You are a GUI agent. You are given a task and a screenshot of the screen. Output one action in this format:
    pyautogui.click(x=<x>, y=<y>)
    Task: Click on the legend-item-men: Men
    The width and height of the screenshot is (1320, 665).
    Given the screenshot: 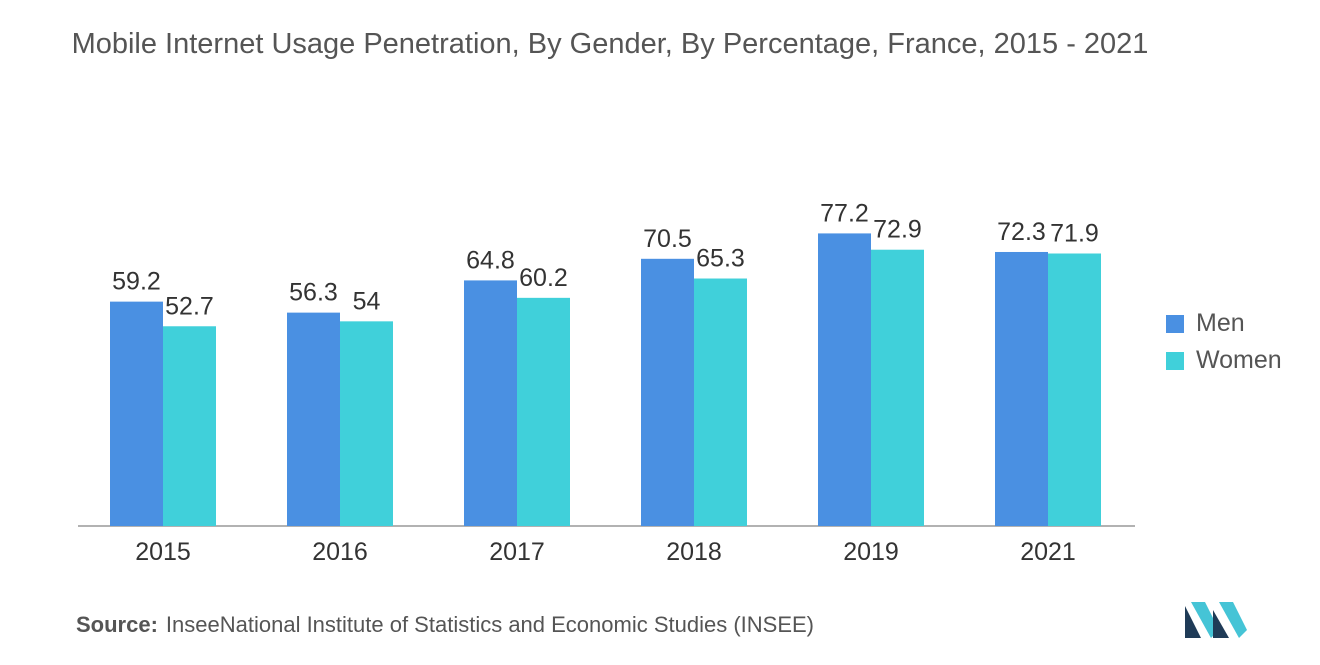 What is the action you would take?
    pyautogui.click(x=1224, y=323)
    